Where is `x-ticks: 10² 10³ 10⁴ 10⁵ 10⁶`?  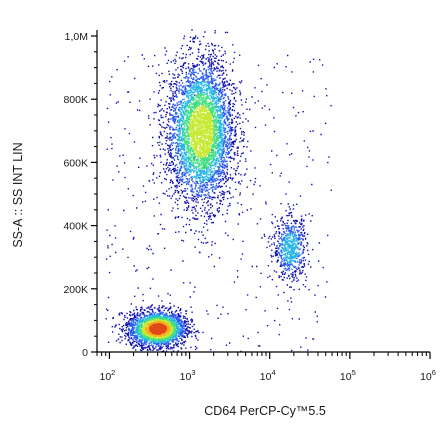 x-ticks: 10² 10³ 10⁴ 10⁵ 10⁶ is located at coordinates (266, 367).